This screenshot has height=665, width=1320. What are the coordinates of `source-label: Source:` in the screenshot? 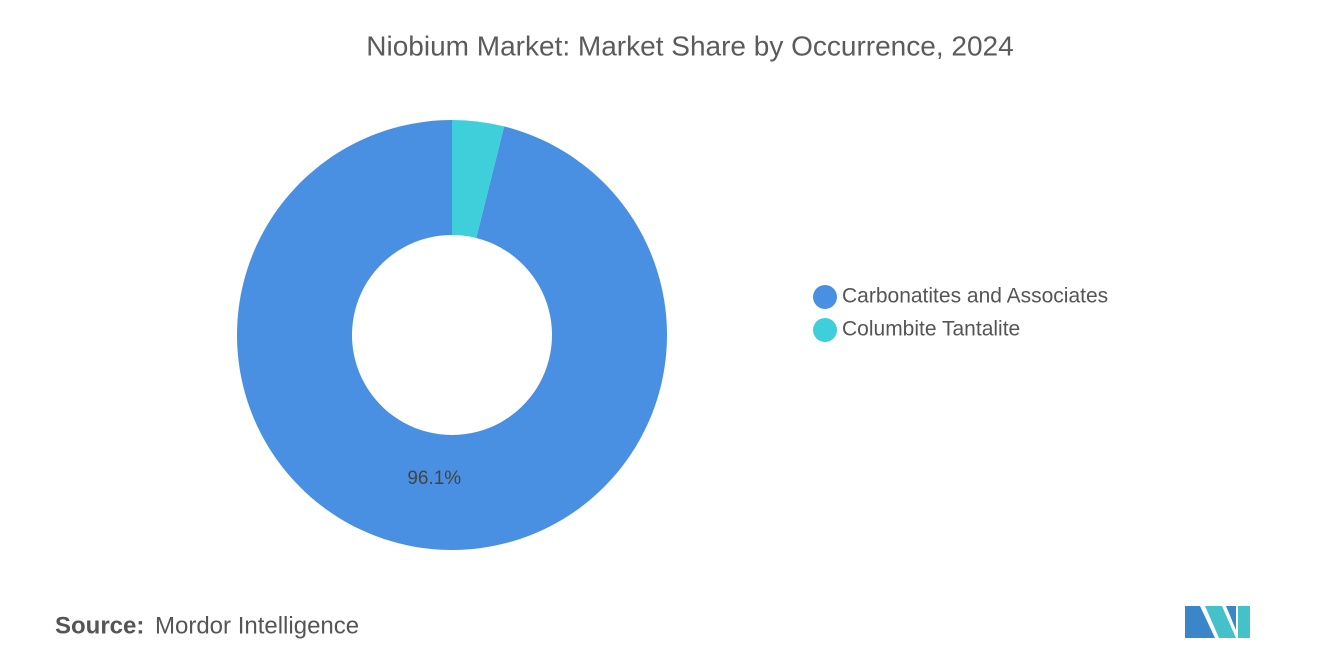 It's located at (99, 625).